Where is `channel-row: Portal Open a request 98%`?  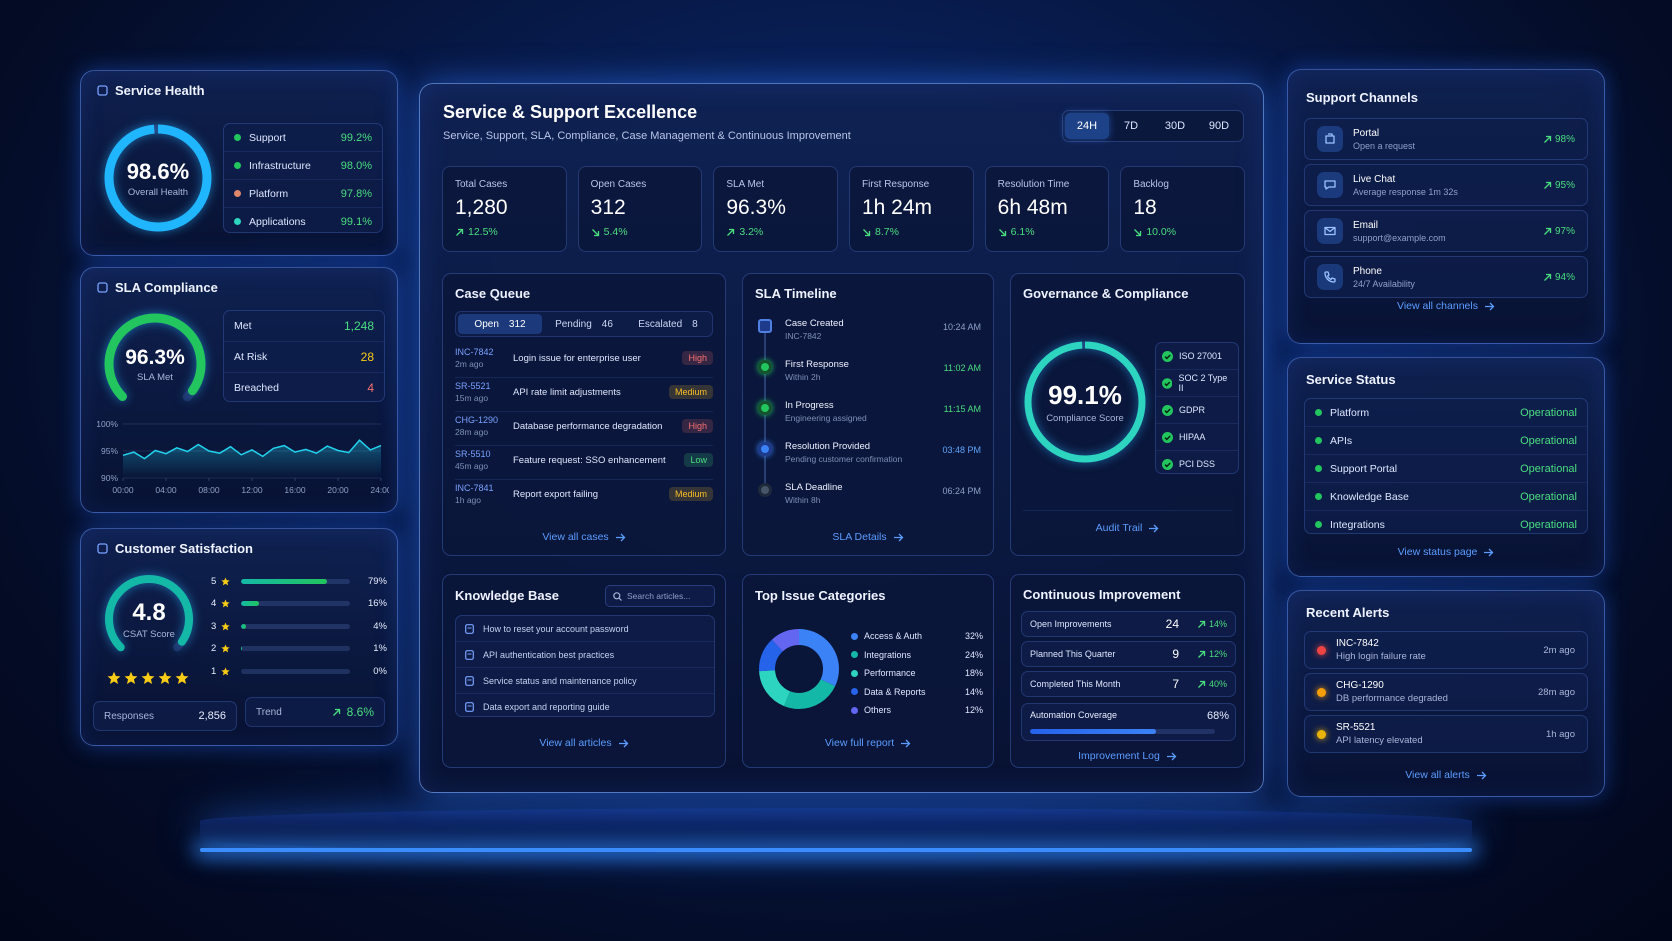 channel-row: Portal Open a request 98% is located at coordinates (1446, 139).